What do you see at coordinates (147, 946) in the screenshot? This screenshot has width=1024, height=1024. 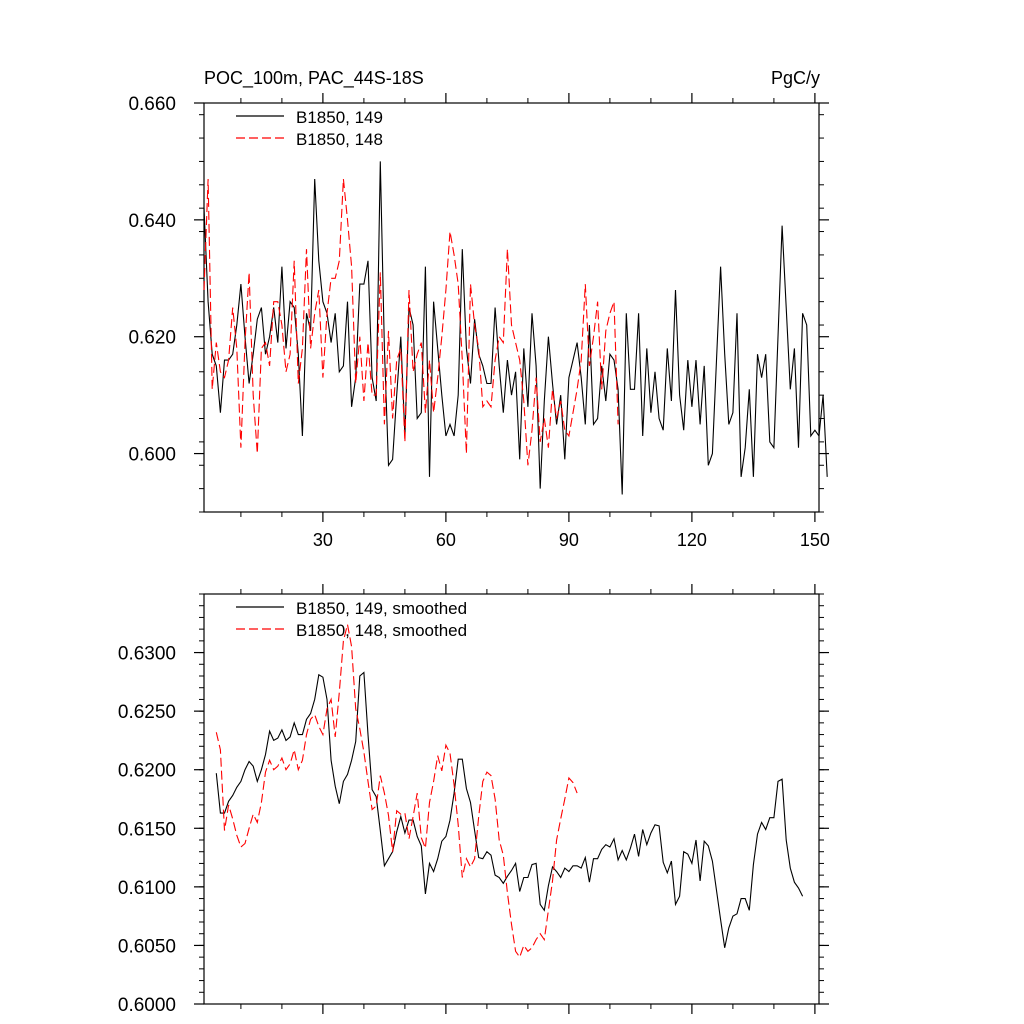 I see `y-tick-label: 0.6050` at bounding box center [147, 946].